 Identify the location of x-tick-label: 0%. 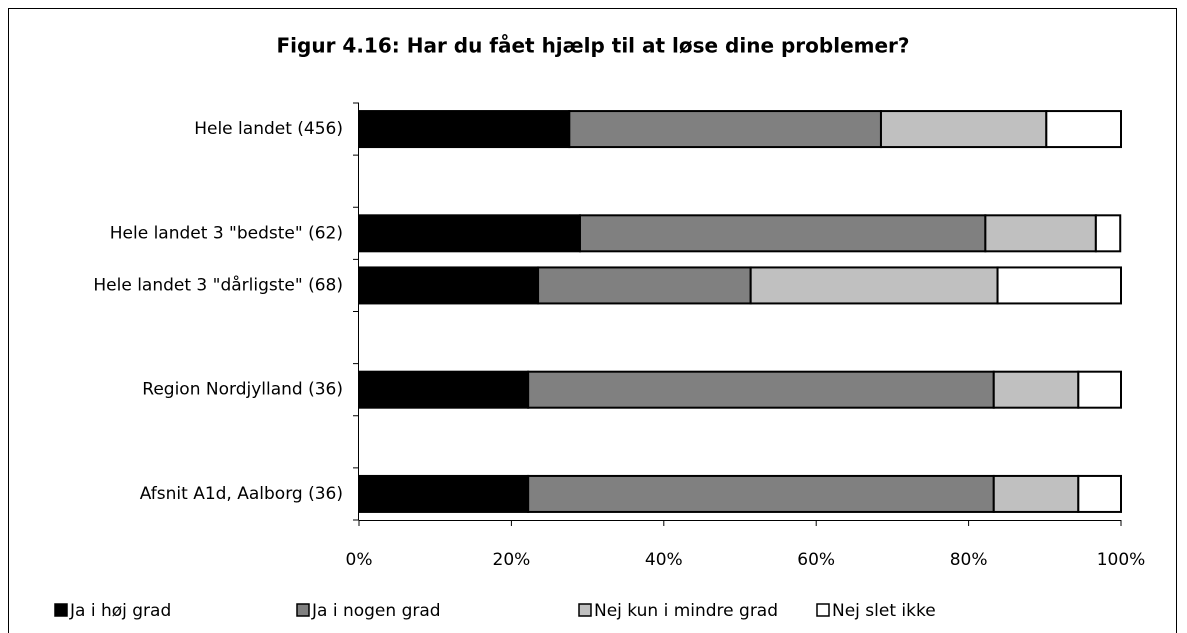
(359, 560).